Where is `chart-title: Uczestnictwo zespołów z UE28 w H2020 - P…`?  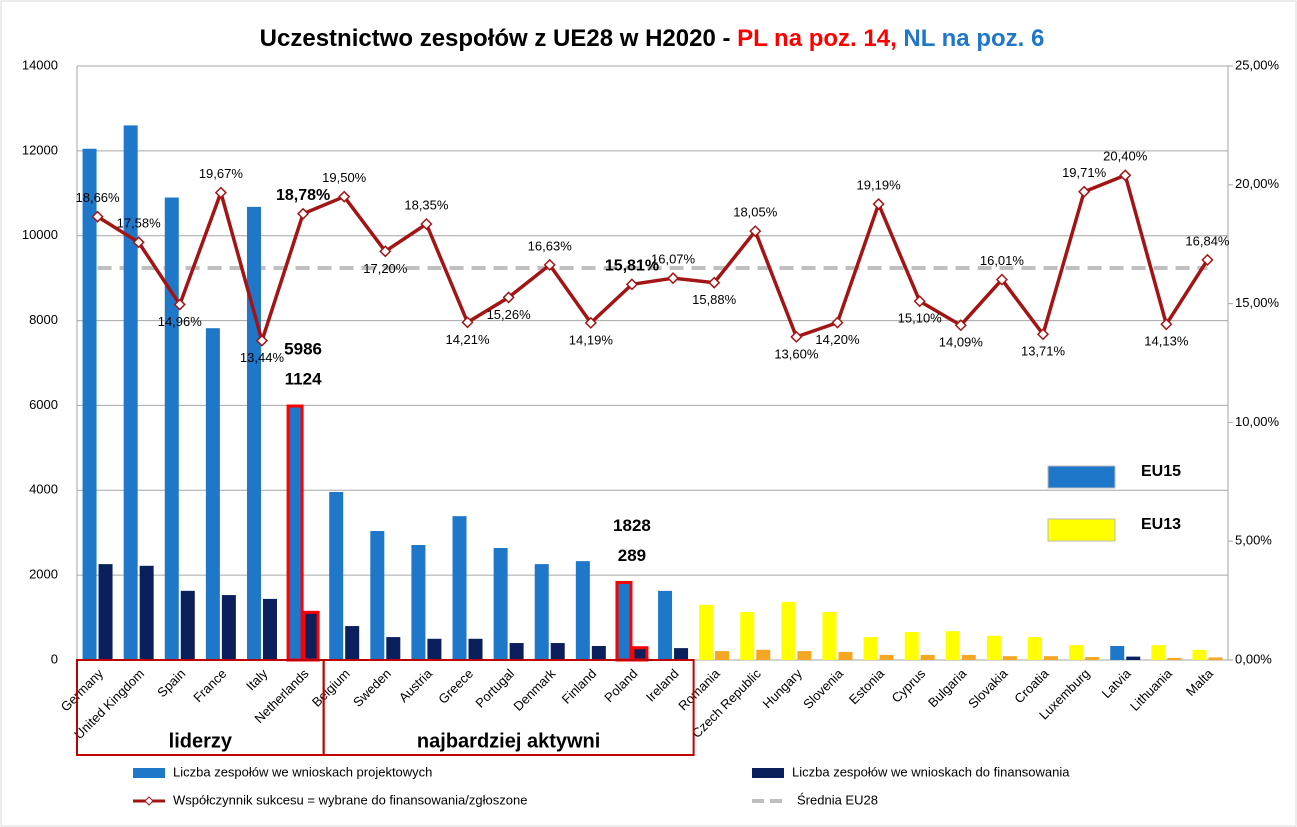
chart-title: Uczestnictwo zespołów z UE28 w H2020 - P… is located at coordinates (652, 38).